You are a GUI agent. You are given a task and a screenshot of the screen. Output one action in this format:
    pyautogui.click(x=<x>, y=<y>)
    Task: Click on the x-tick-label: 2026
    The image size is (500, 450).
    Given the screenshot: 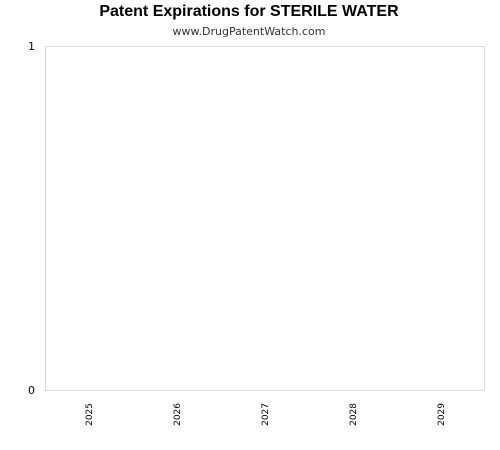 What is the action you would take?
    pyautogui.click(x=178, y=414)
    